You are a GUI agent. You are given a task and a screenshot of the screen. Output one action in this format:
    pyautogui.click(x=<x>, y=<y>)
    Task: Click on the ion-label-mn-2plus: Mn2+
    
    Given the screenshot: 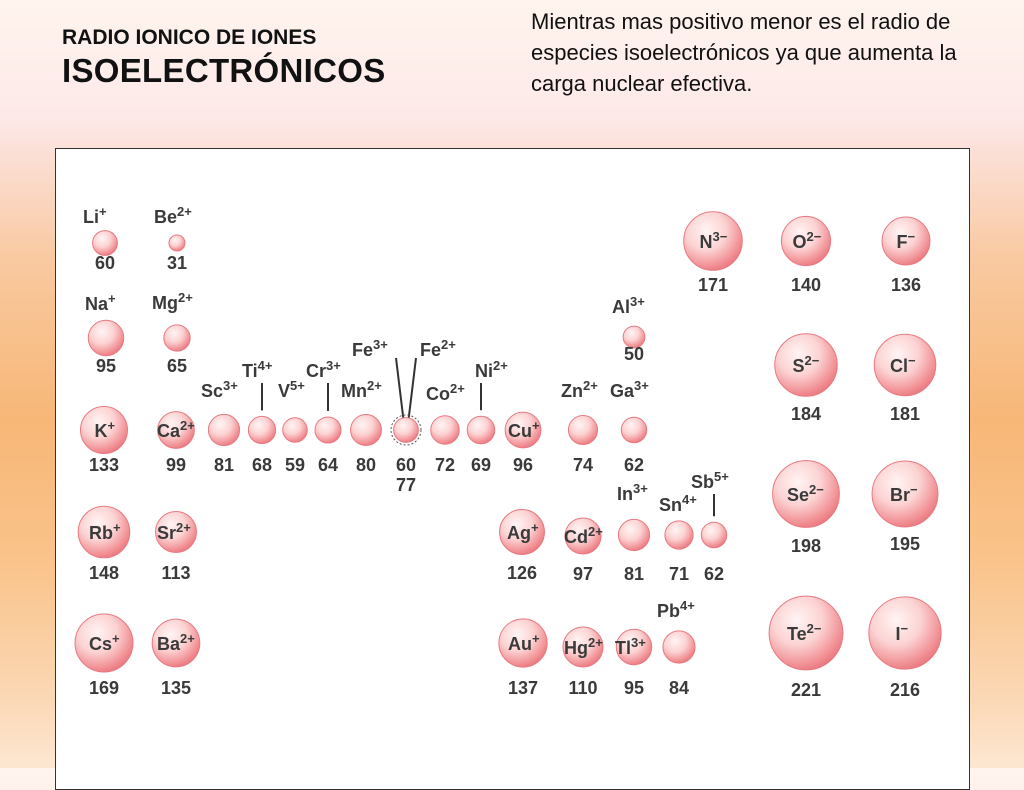 What is the action you would take?
    pyautogui.click(x=361, y=389)
    